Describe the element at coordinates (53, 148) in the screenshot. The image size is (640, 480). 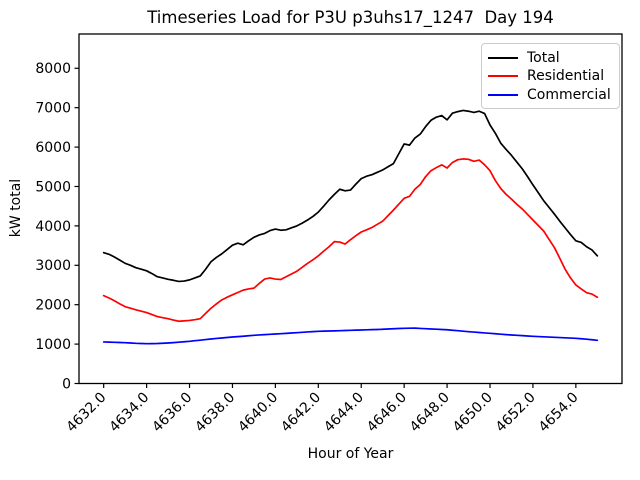
I see `y-tick-label: 6000` at that location.